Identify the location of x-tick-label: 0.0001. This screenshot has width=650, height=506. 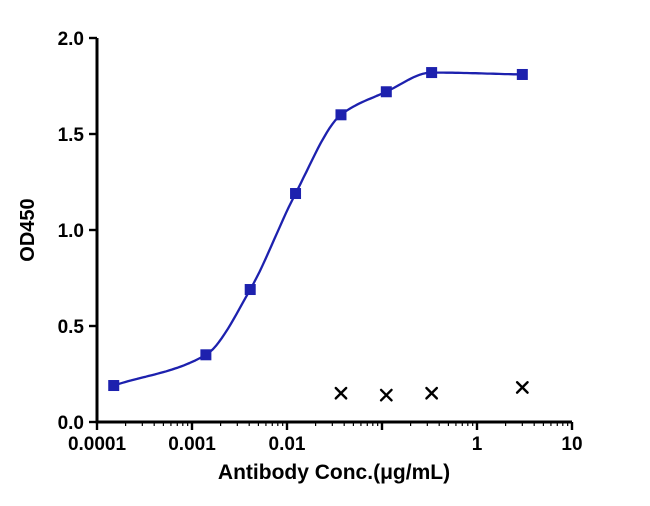
(97, 444).